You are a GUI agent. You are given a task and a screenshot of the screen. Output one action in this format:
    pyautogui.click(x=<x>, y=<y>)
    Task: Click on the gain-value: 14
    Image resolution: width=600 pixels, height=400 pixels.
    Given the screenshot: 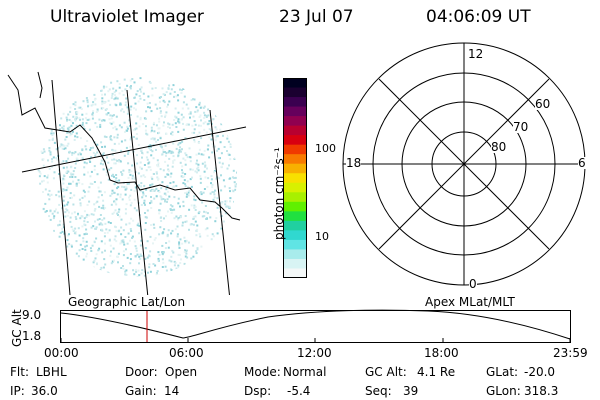 What is the action you would take?
    pyautogui.click(x=172, y=391)
    